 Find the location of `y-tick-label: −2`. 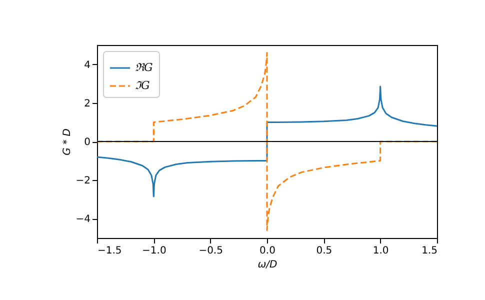

y-tick-label: −2 is located at coordinates (83, 181).